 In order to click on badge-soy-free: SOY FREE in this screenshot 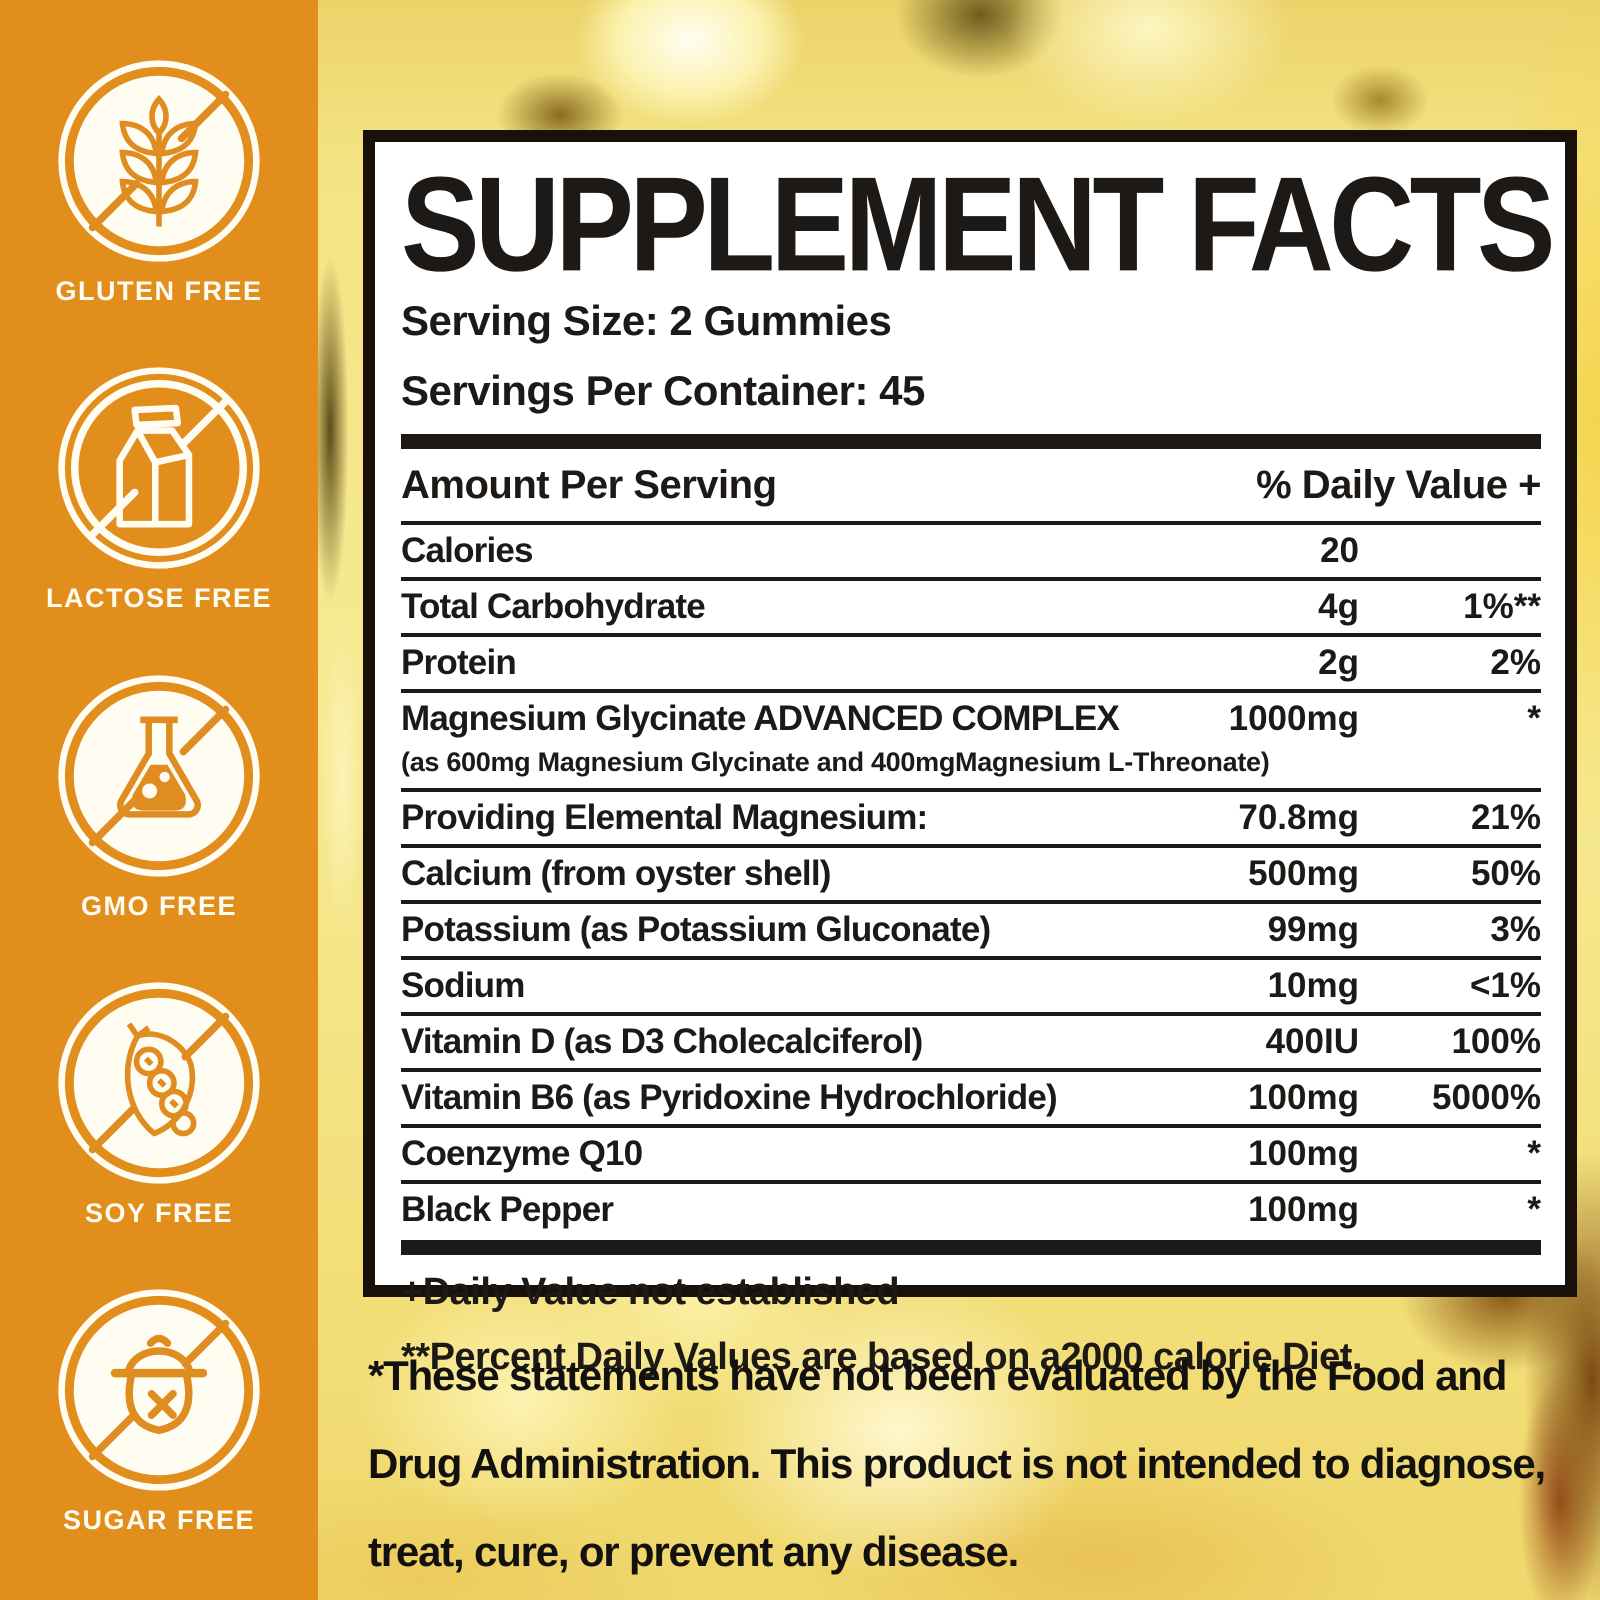, I will do `click(159, 1104)`.